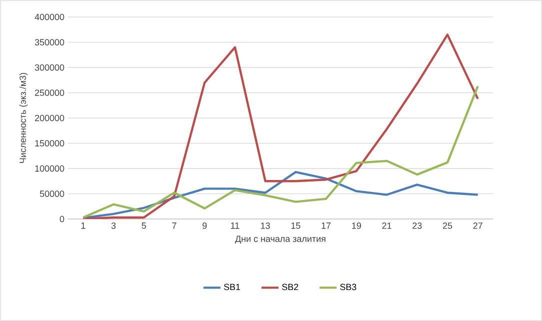  What do you see at coordinates (49, 17) in the screenshot?
I see `y-tick-label: 400000` at bounding box center [49, 17].